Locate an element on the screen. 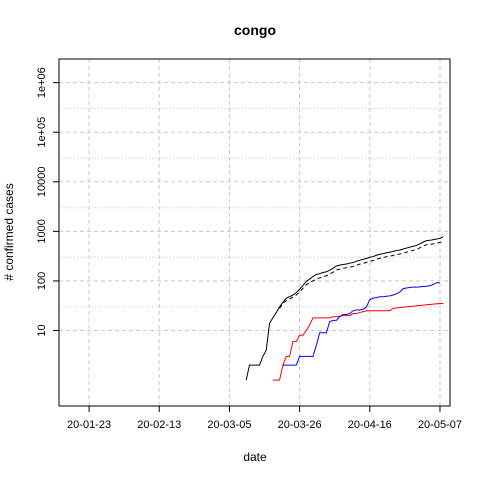 The image size is (480, 480). x-tick-label: 20-04-16 is located at coordinates (370, 425).